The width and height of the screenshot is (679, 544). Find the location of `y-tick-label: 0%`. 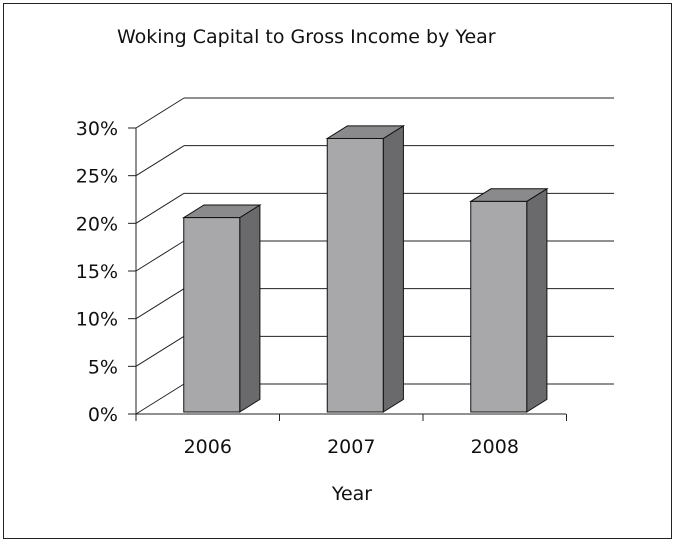

y-tick-label: 0% is located at coordinates (103, 415).